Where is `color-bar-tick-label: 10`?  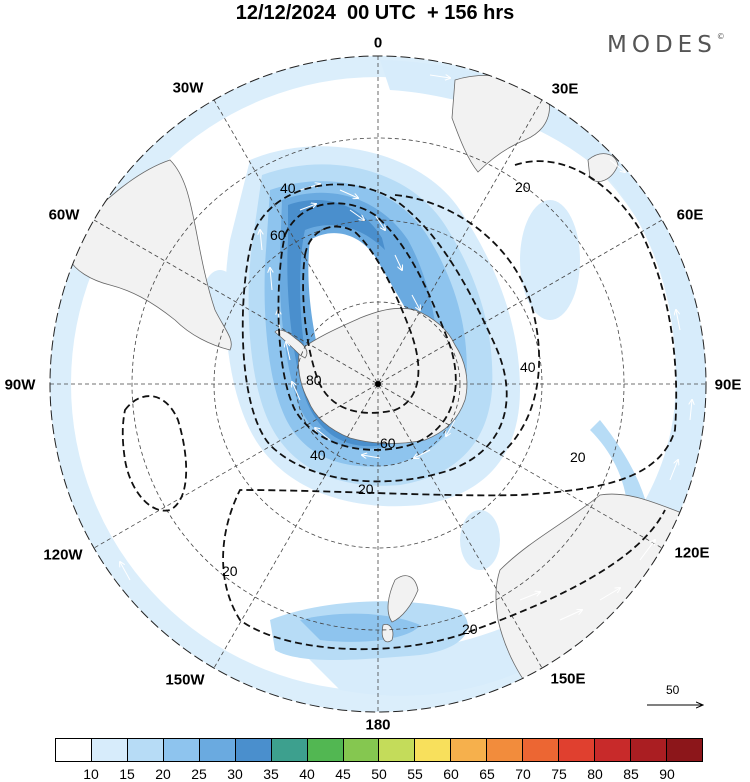 color-bar-tick-label: 10 is located at coordinates (91, 774).